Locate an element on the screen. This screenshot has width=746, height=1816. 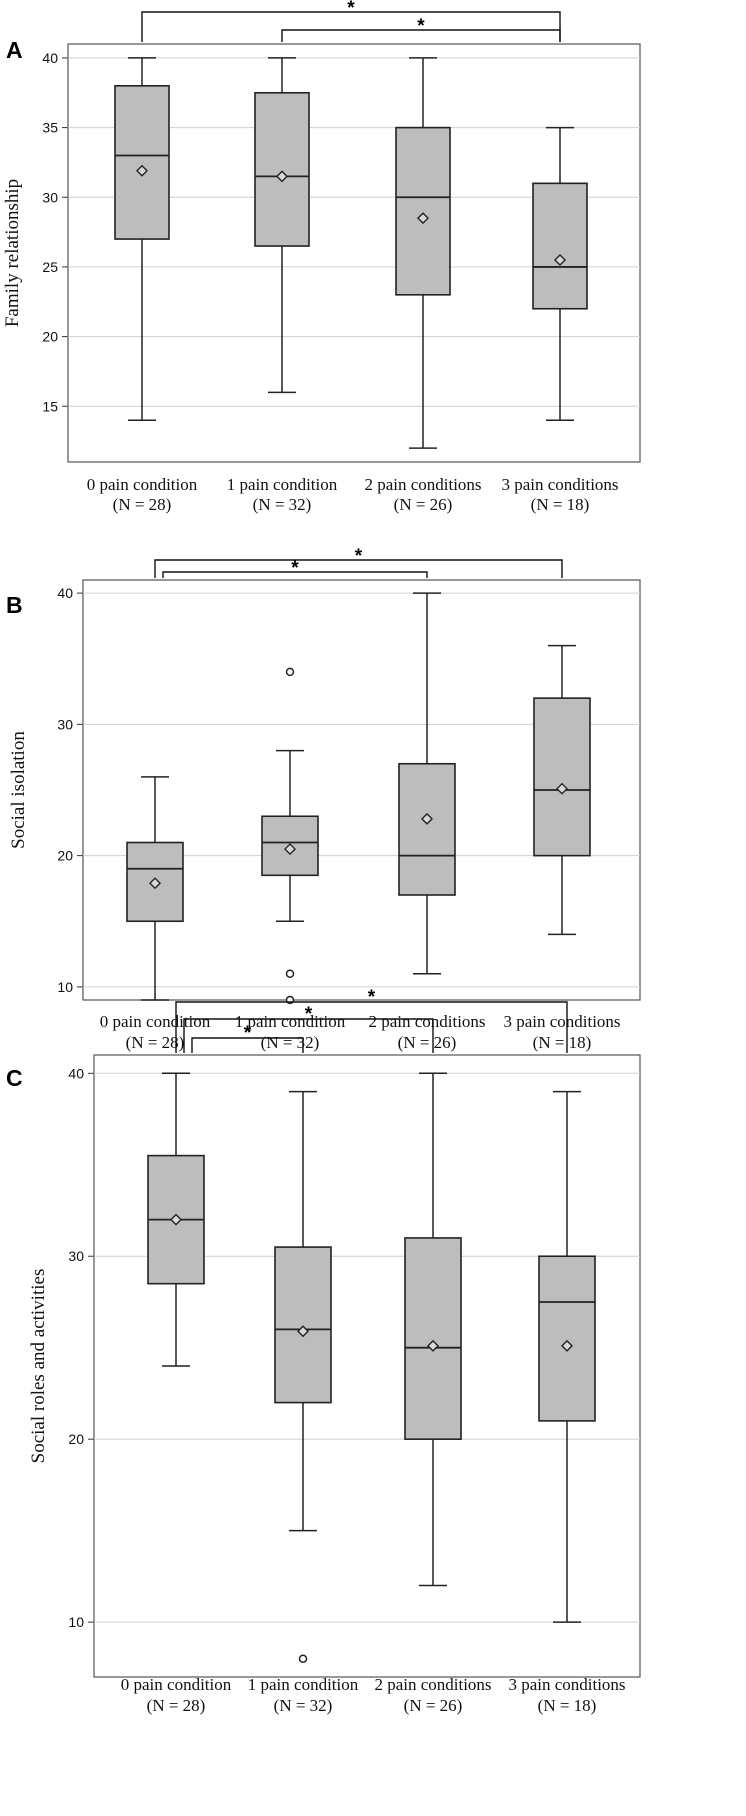
panel-letter: B is located at coordinates (14, 605).